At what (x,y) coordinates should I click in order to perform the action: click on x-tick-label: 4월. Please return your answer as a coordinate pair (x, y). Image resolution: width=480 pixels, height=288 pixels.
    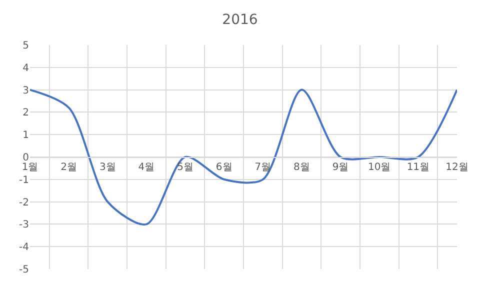
    Looking at the image, I should click on (146, 167).